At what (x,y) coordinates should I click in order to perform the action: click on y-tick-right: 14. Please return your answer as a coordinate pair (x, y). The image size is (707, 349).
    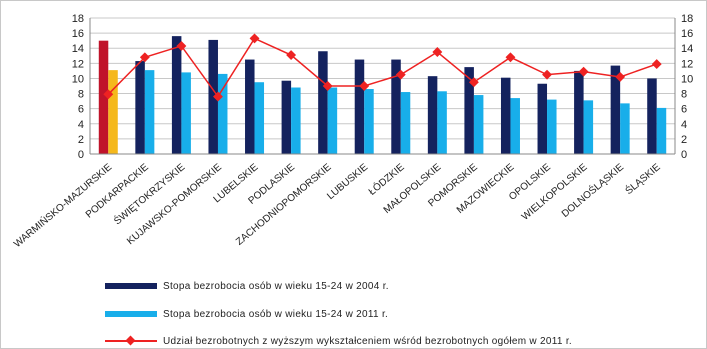
    Looking at the image, I should click on (687, 49).